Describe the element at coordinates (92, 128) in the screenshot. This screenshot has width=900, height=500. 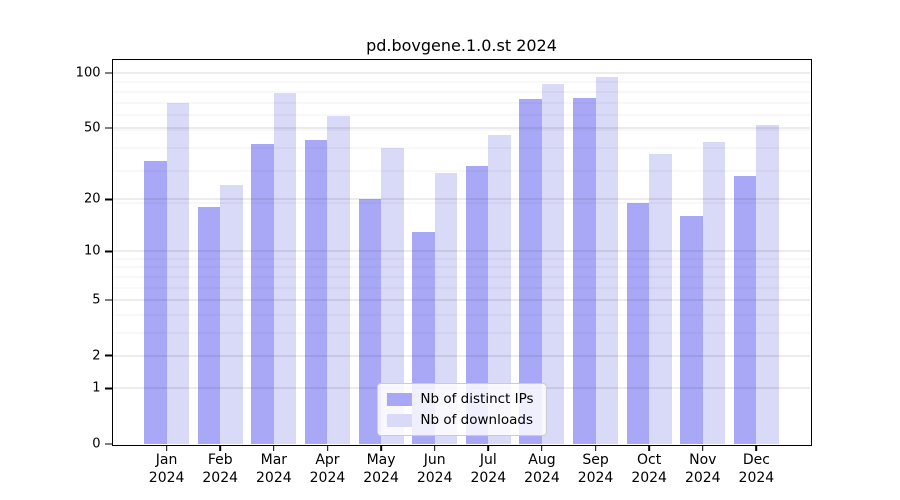
I see `y-tick-label: 50` at that location.